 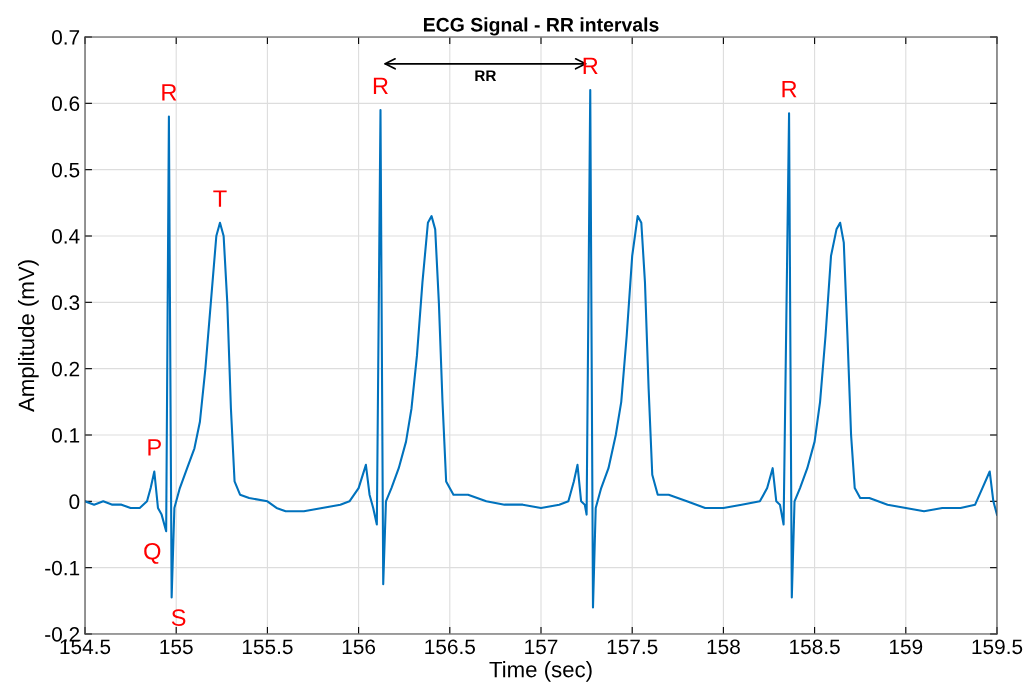 What do you see at coordinates (486, 75) in the screenshot?
I see `annotation: RR` at bounding box center [486, 75].